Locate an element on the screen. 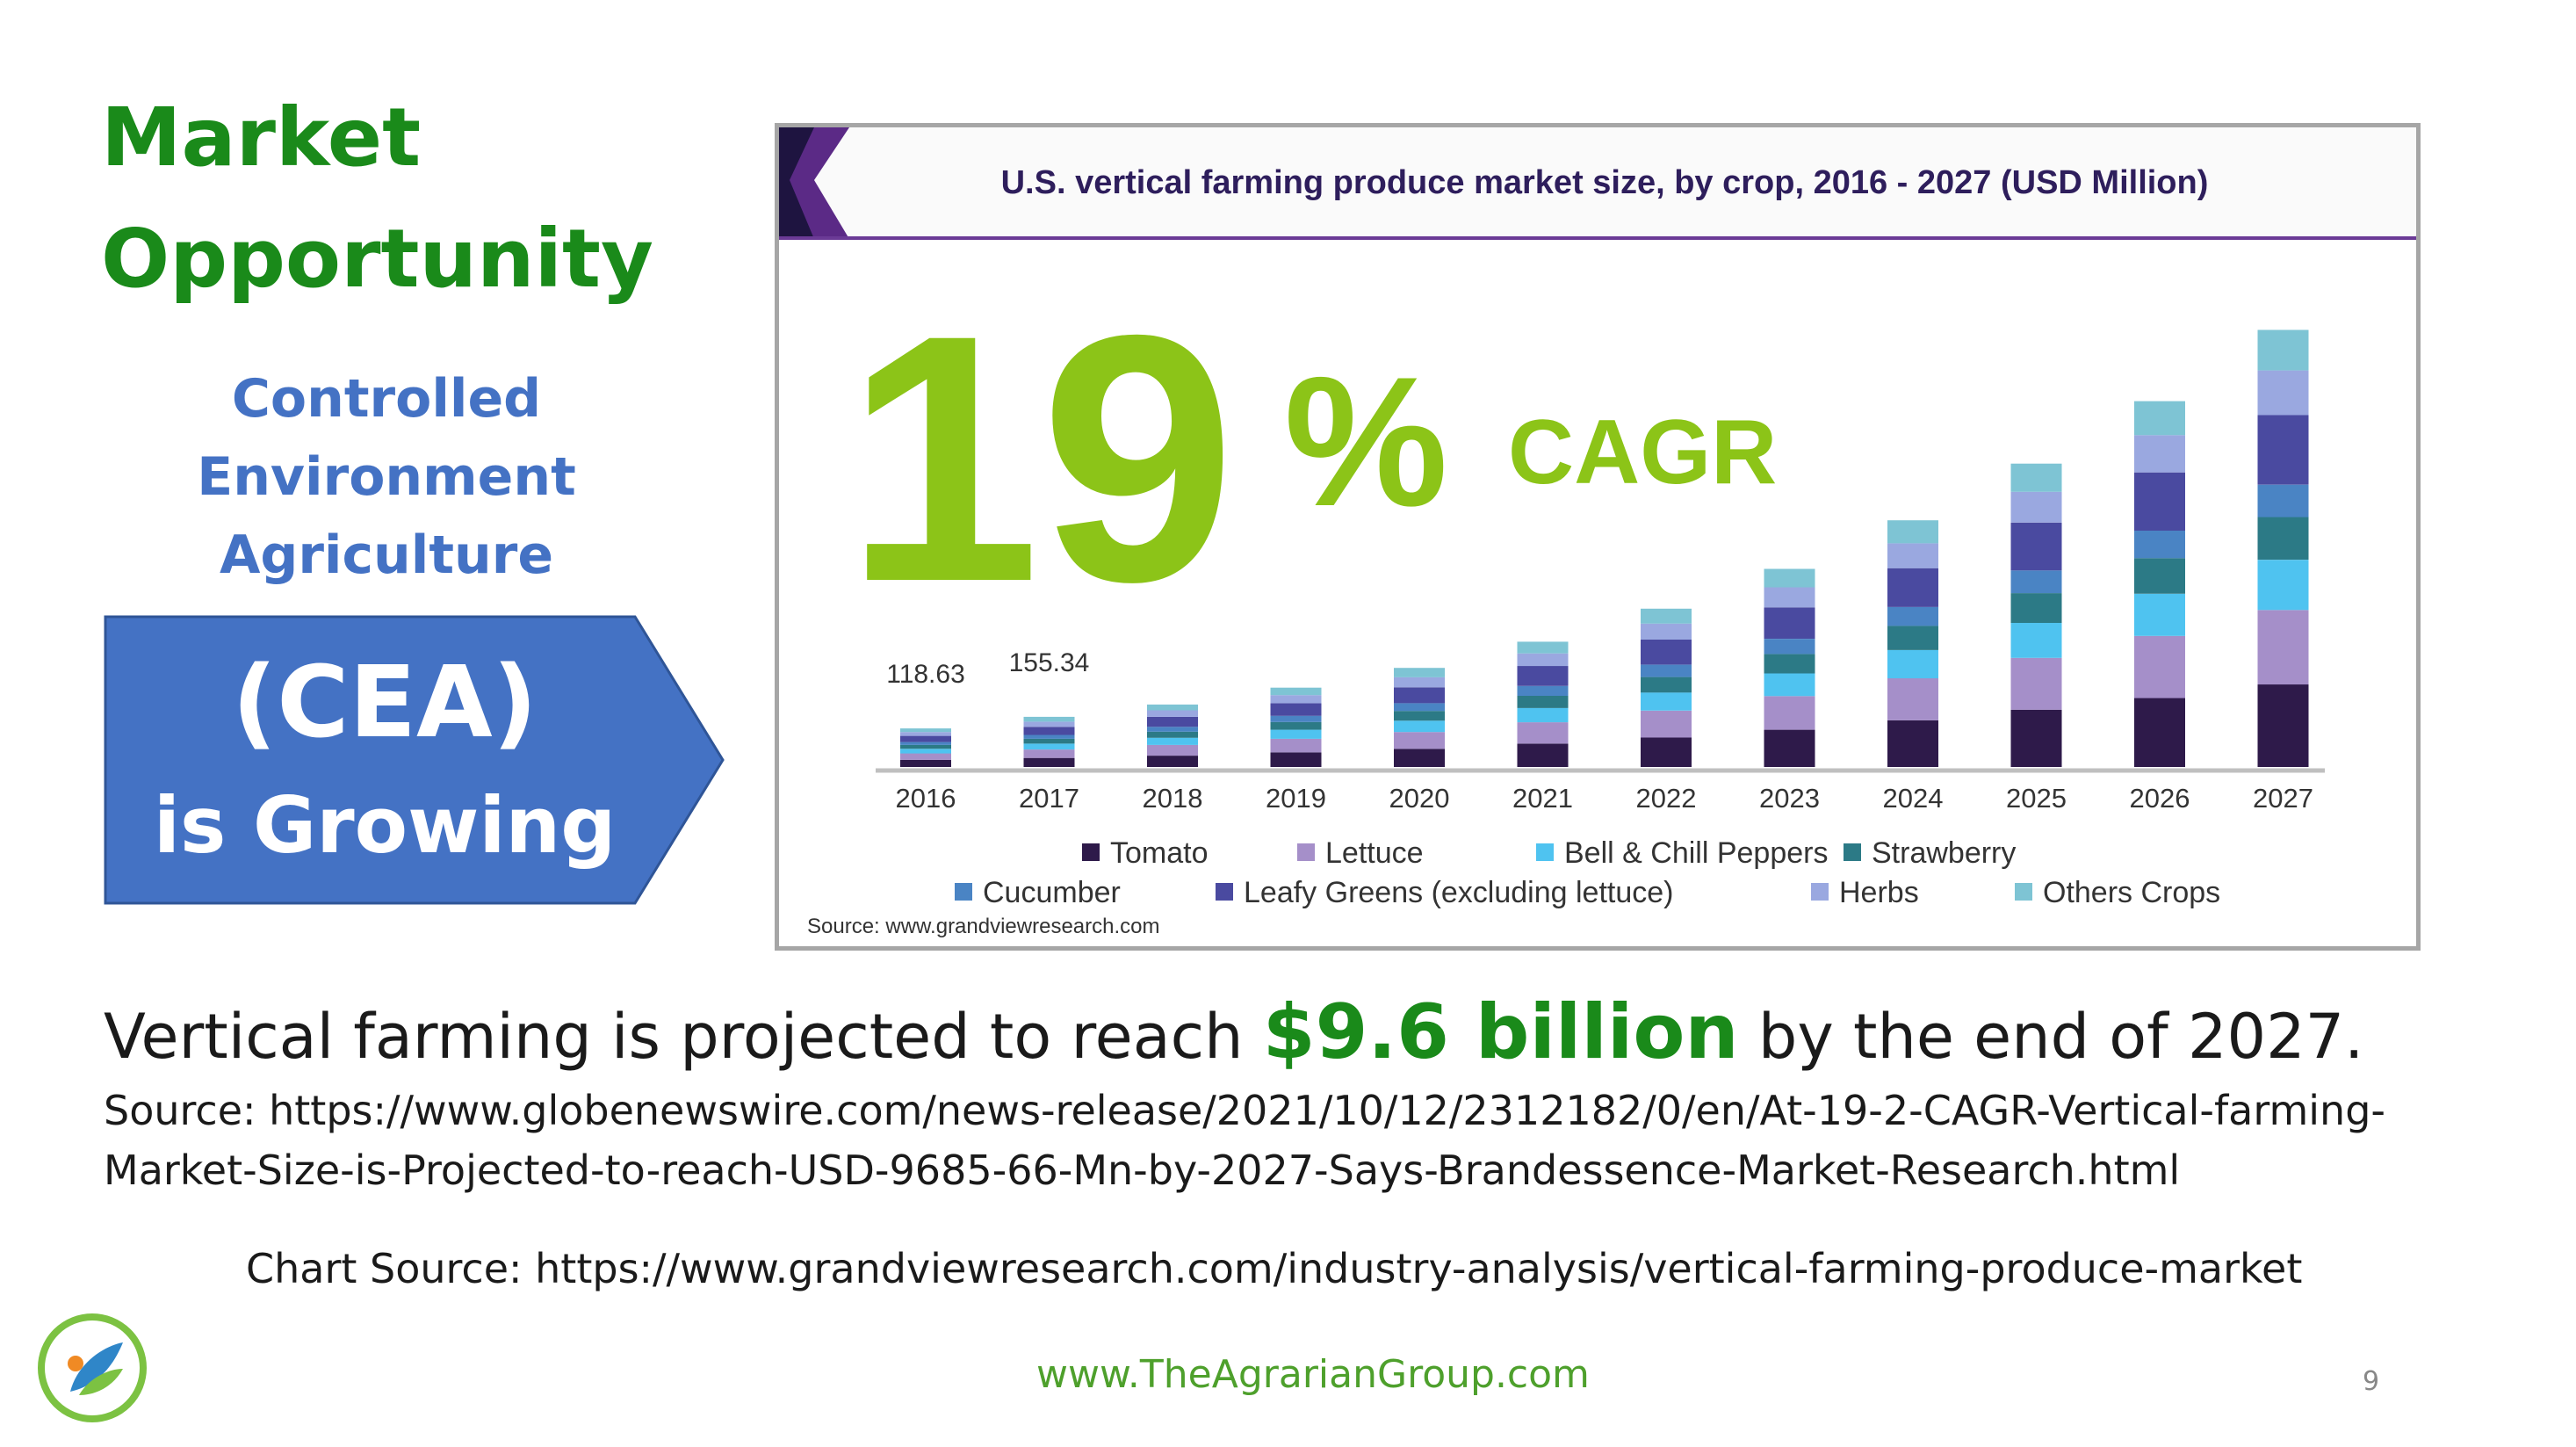 The height and width of the screenshot is (1447, 2576). bar-segment-2022-strawberry is located at coordinates (1666, 684).